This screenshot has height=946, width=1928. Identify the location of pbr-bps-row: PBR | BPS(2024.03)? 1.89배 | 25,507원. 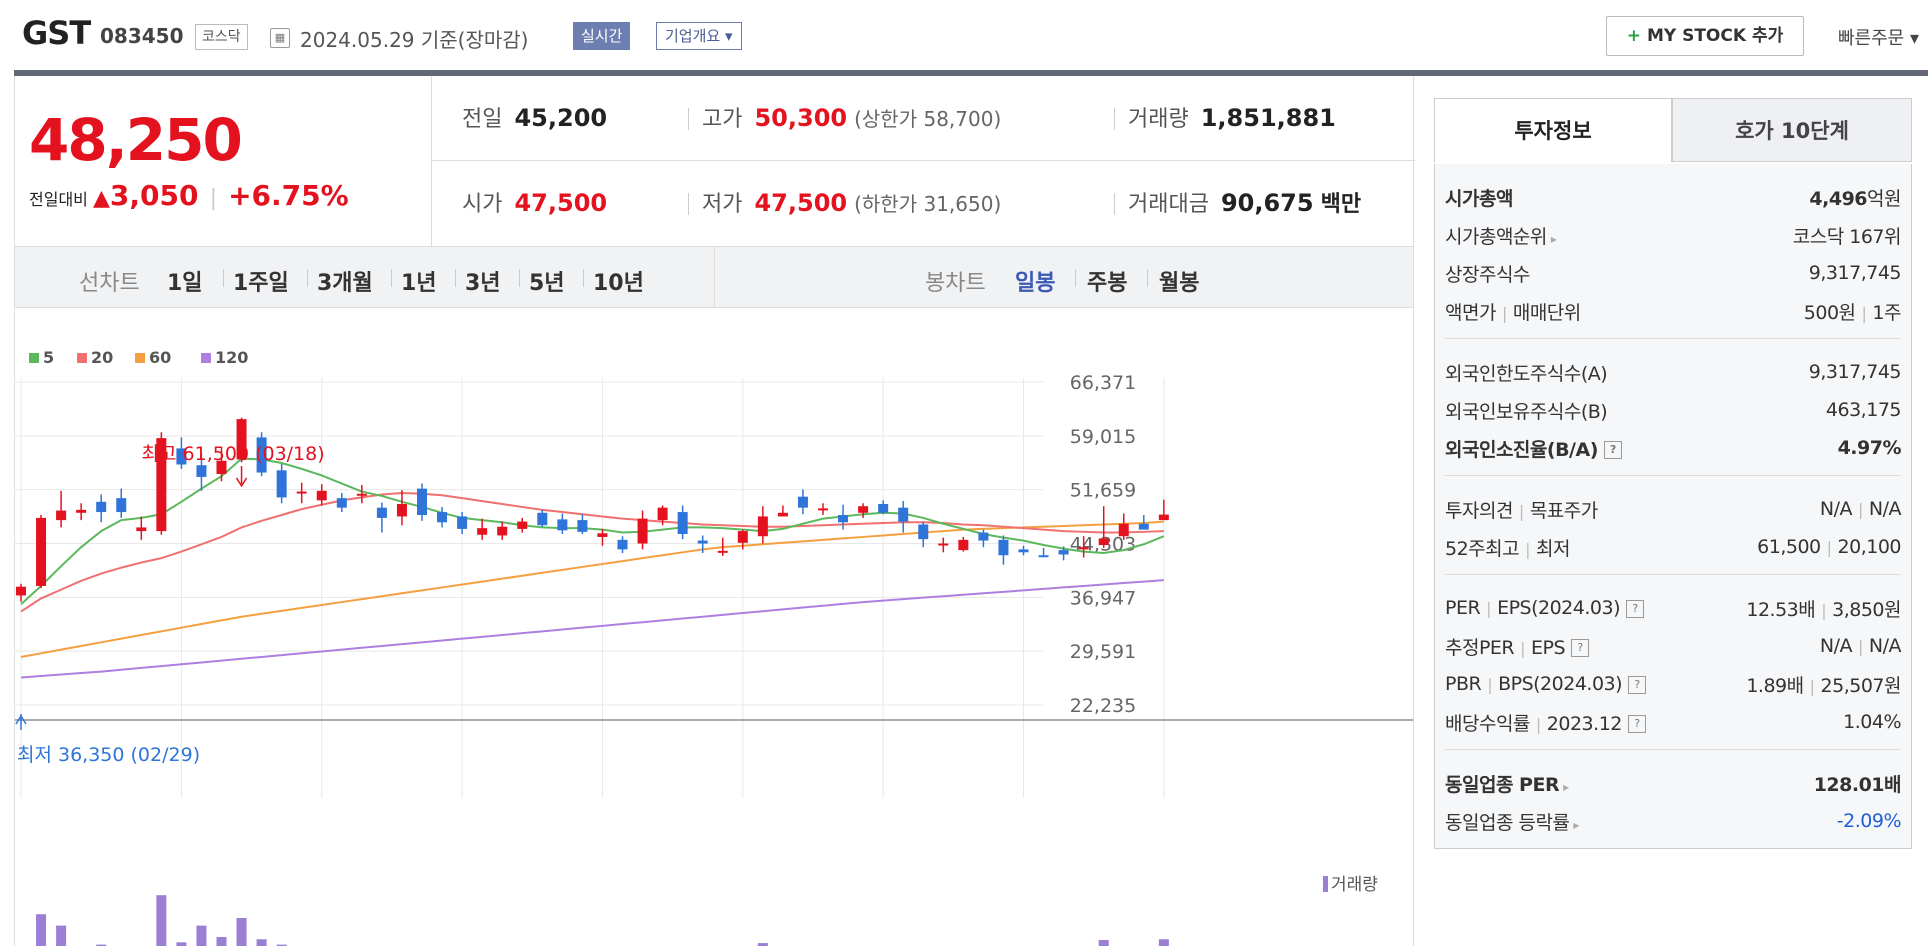
(1673, 685).